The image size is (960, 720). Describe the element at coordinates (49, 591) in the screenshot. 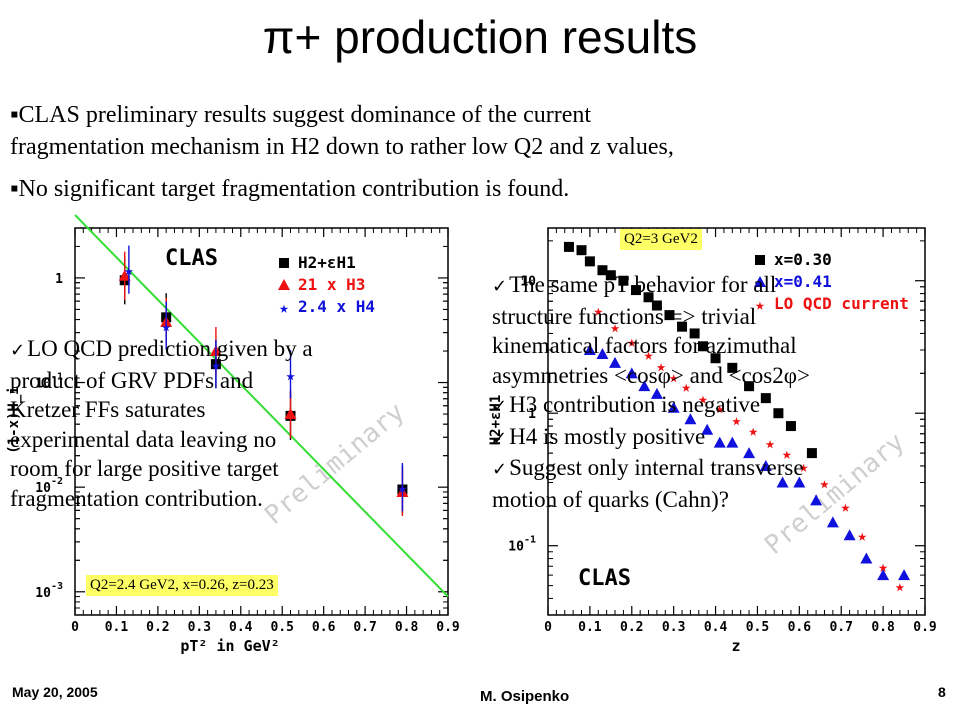

I see `y-tick-label: 10-3` at that location.